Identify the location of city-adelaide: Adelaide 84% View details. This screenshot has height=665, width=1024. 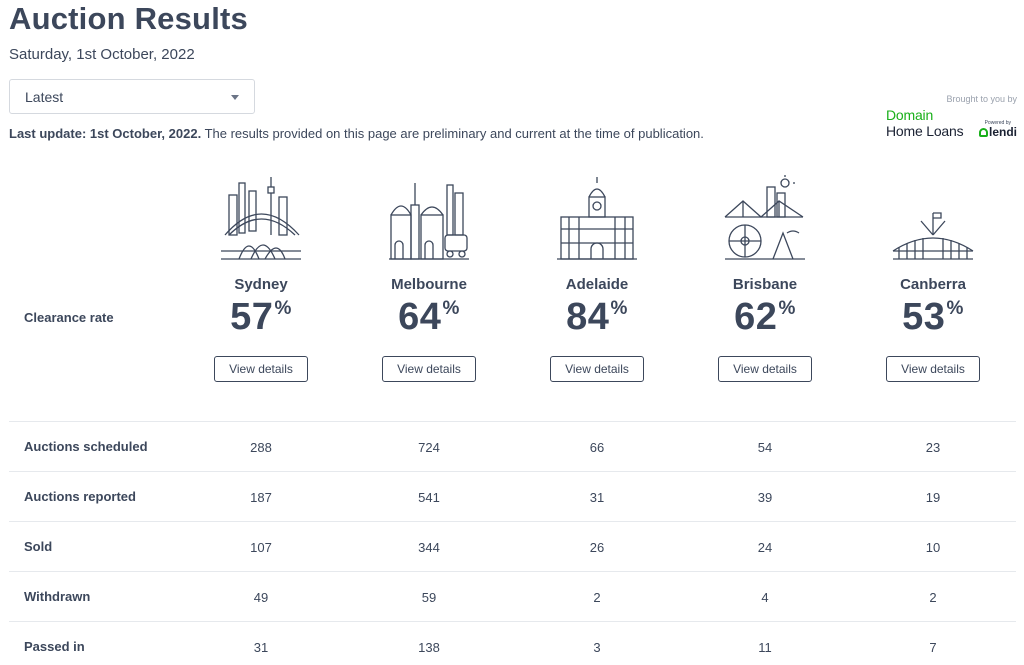
(597, 280).